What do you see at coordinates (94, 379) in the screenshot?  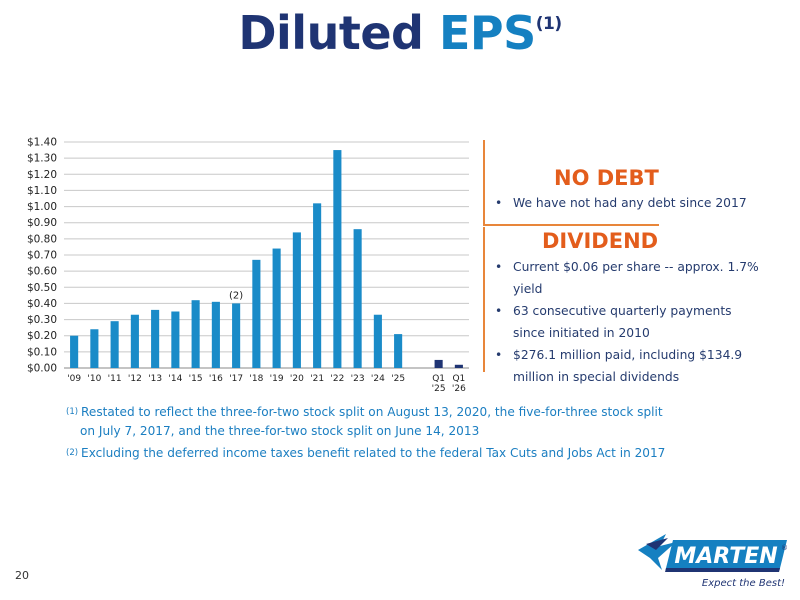 I see `x-tick-label: '10` at bounding box center [94, 379].